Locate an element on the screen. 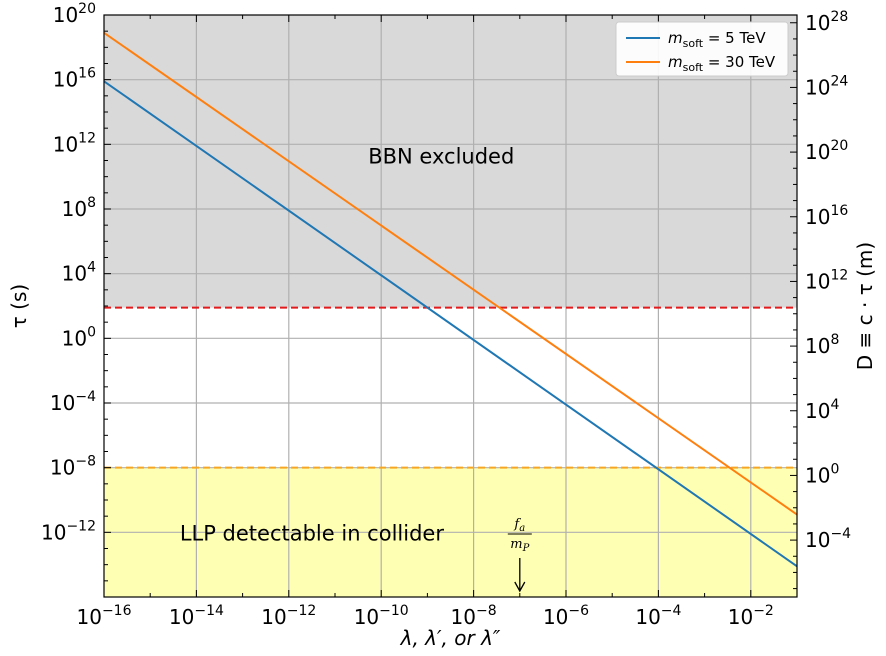  marker-numerator: fa is located at coordinates (519, 525).